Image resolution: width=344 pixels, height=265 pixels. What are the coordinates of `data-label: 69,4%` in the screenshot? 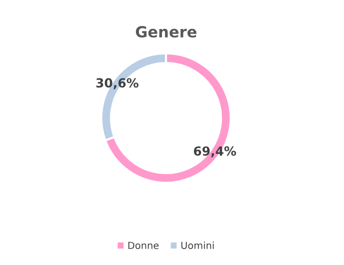 It's located at (215, 152).